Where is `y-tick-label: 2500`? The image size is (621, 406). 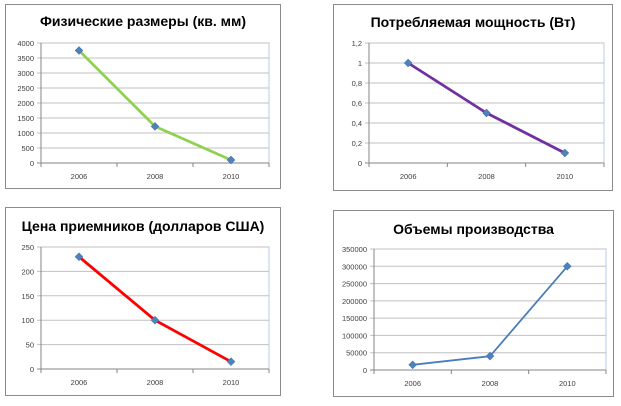 y-tick-label: 2500 is located at coordinates (25, 88).